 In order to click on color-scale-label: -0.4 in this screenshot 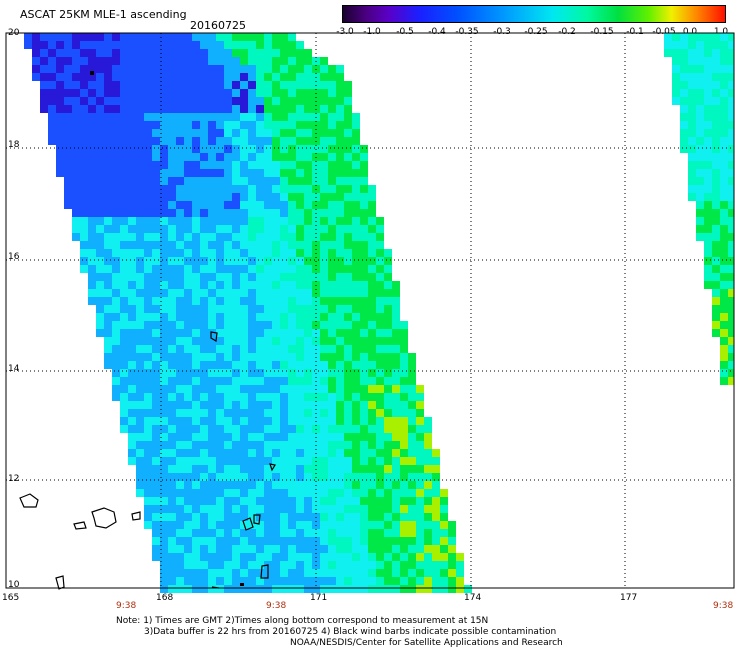, I will do `click(437, 32)`.